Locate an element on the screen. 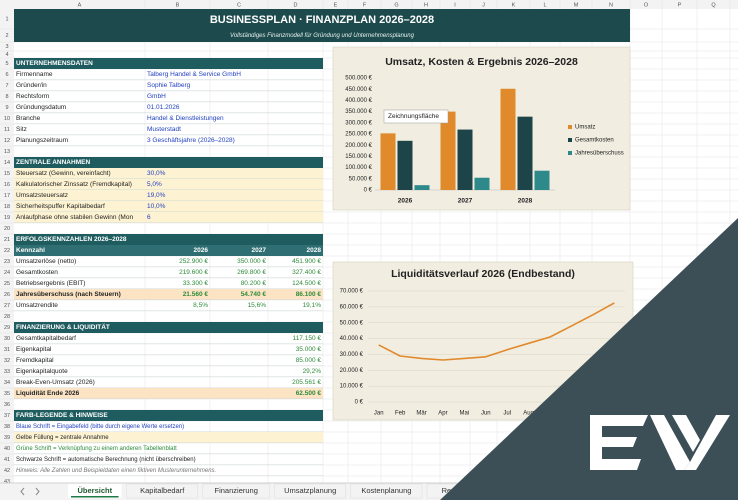  tab-label: Übersicht is located at coordinates (95, 490).